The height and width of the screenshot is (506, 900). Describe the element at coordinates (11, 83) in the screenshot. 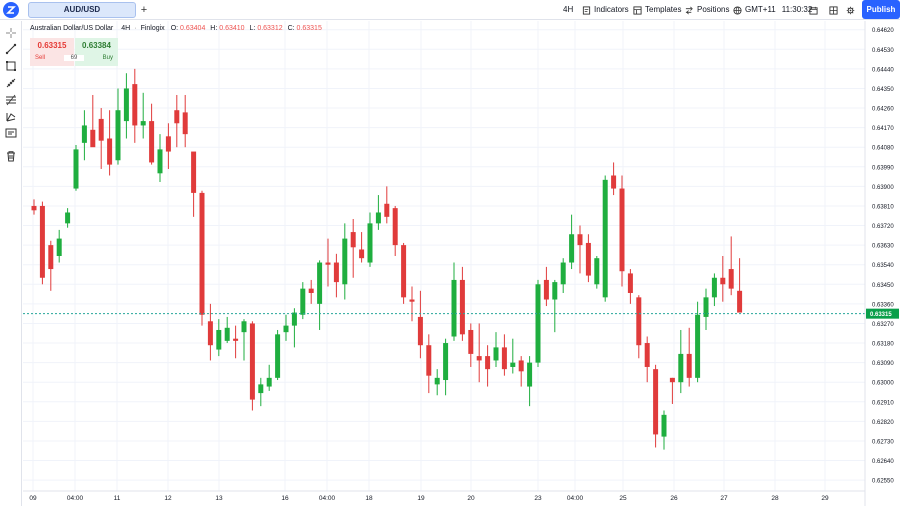

I see `measure-icon` at that location.